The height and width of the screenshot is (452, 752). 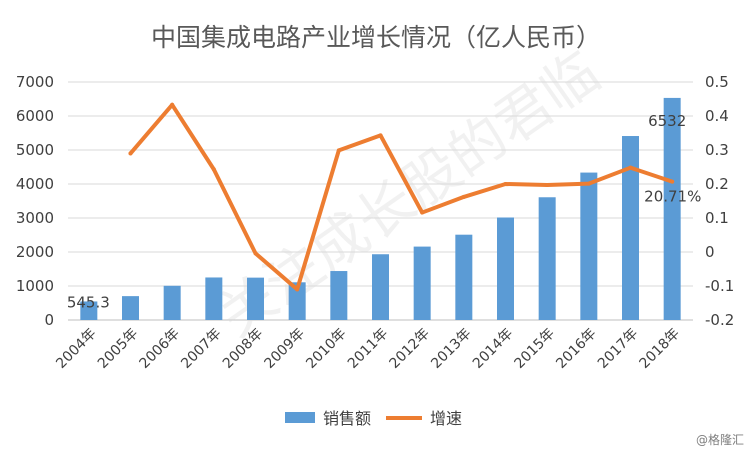 What do you see at coordinates (576, 349) in the screenshot?
I see `x-tick-label: 2016年` at bounding box center [576, 349].